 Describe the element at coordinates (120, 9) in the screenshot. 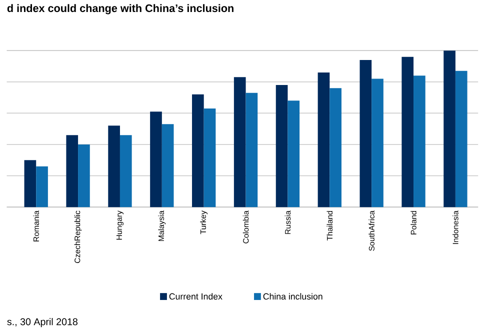

I see `chart-title: d index could change with China’s inclusion` at that location.